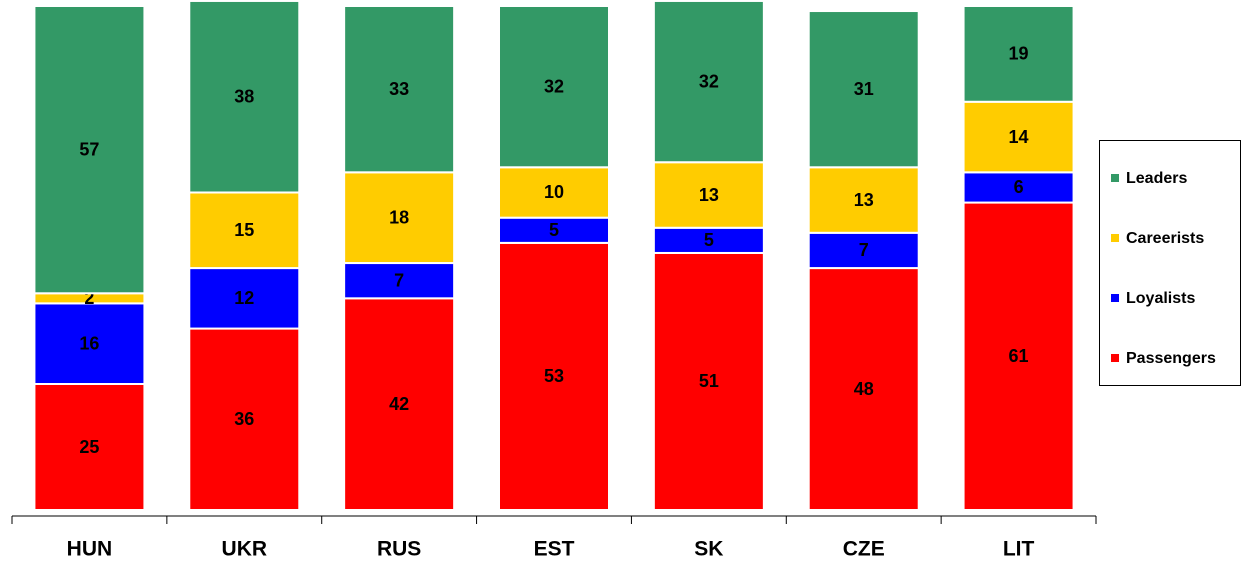 Image resolution: width=1241 pixels, height=564 pixels. I want to click on data-label: 15, so click(244, 230).